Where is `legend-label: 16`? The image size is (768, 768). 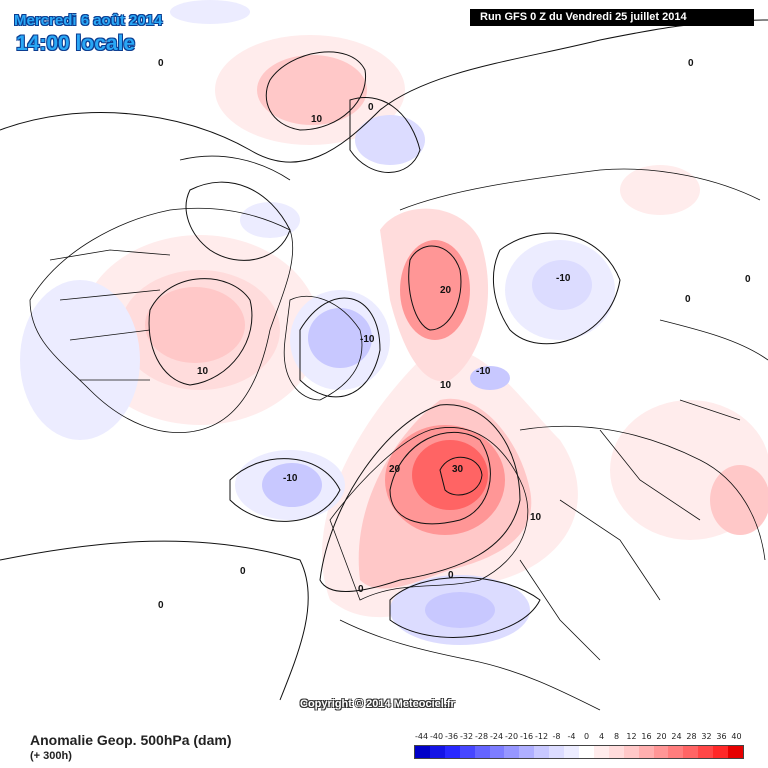
legend-label: 16 is located at coordinates (646, 736).